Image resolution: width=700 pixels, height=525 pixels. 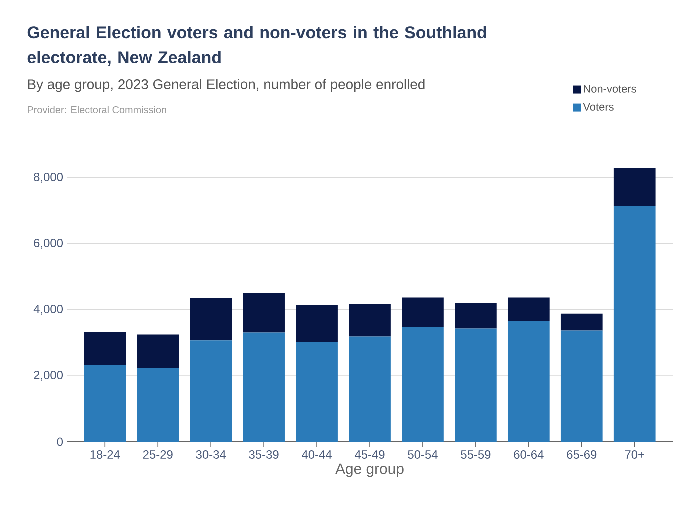 I want to click on x-tick-label: 45-49, so click(x=369, y=454).